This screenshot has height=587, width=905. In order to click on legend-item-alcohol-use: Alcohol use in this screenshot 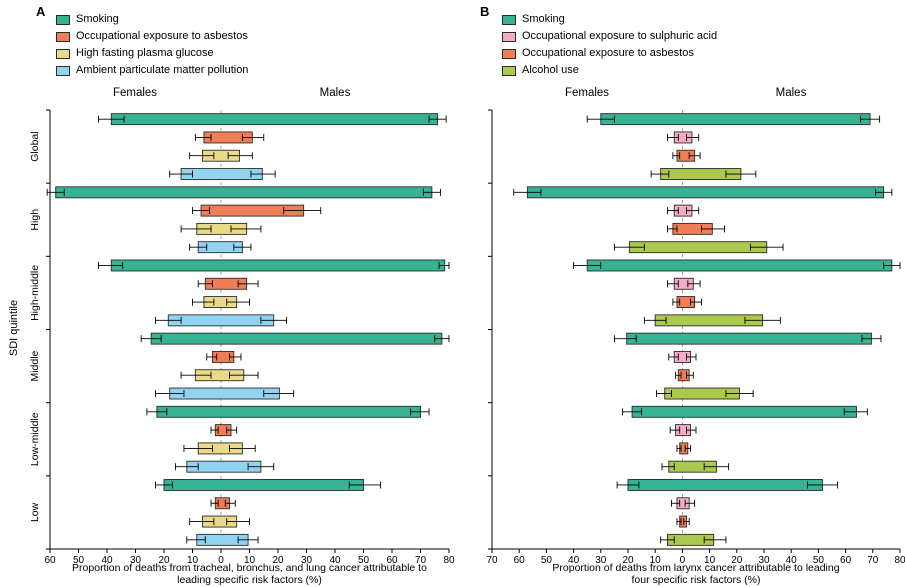, I will do `click(609, 70)`.